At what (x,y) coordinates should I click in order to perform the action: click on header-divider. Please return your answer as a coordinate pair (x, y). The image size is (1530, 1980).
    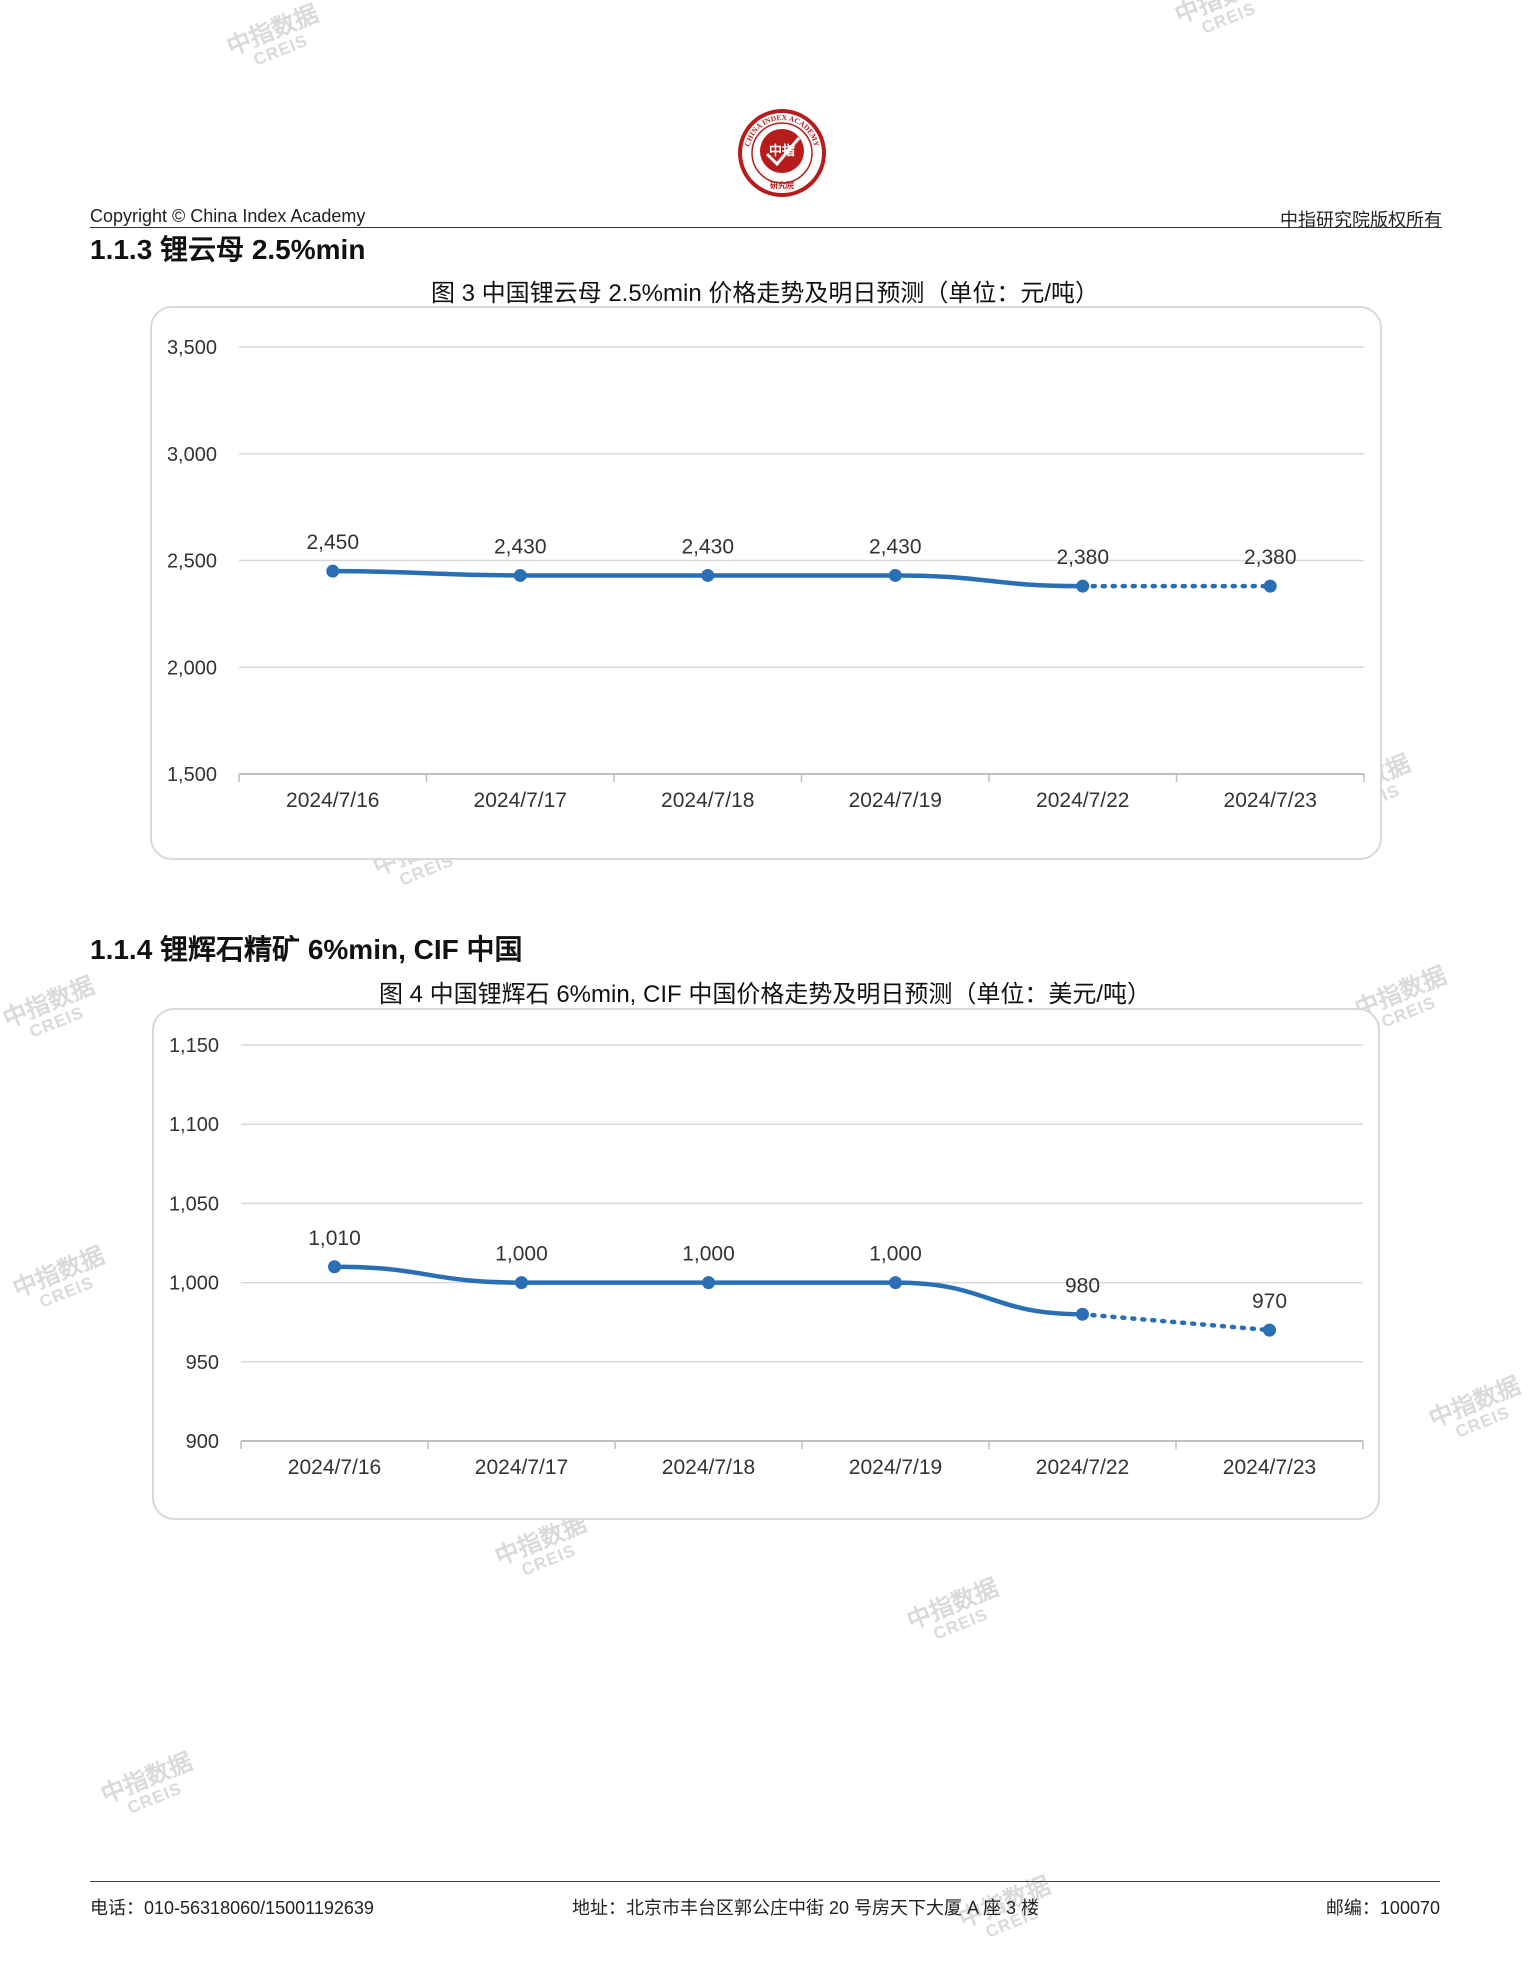
    Looking at the image, I should click on (766, 227).